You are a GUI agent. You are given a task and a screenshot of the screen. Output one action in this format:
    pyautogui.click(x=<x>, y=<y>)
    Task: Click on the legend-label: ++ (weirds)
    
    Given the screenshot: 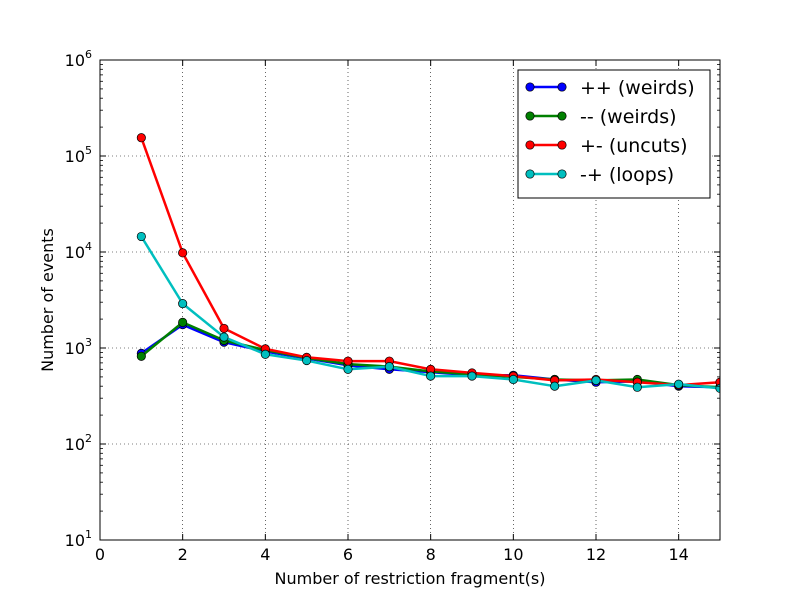 What is the action you would take?
    pyautogui.click(x=637, y=88)
    